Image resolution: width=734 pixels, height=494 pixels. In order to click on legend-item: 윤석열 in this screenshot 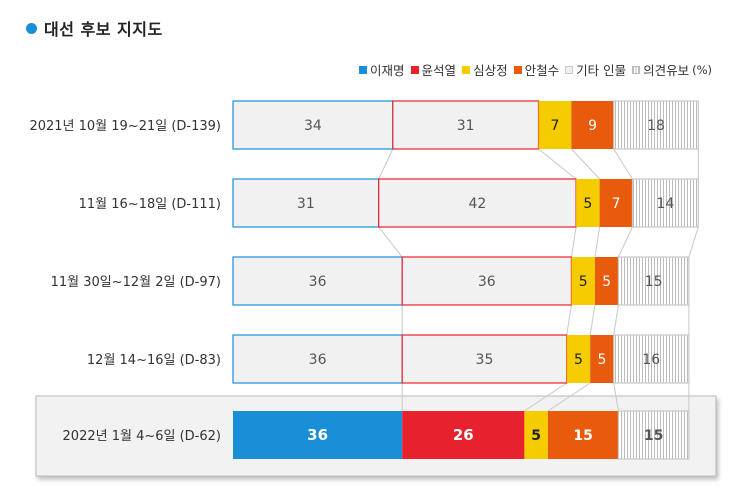, I will do `click(433, 69)`.